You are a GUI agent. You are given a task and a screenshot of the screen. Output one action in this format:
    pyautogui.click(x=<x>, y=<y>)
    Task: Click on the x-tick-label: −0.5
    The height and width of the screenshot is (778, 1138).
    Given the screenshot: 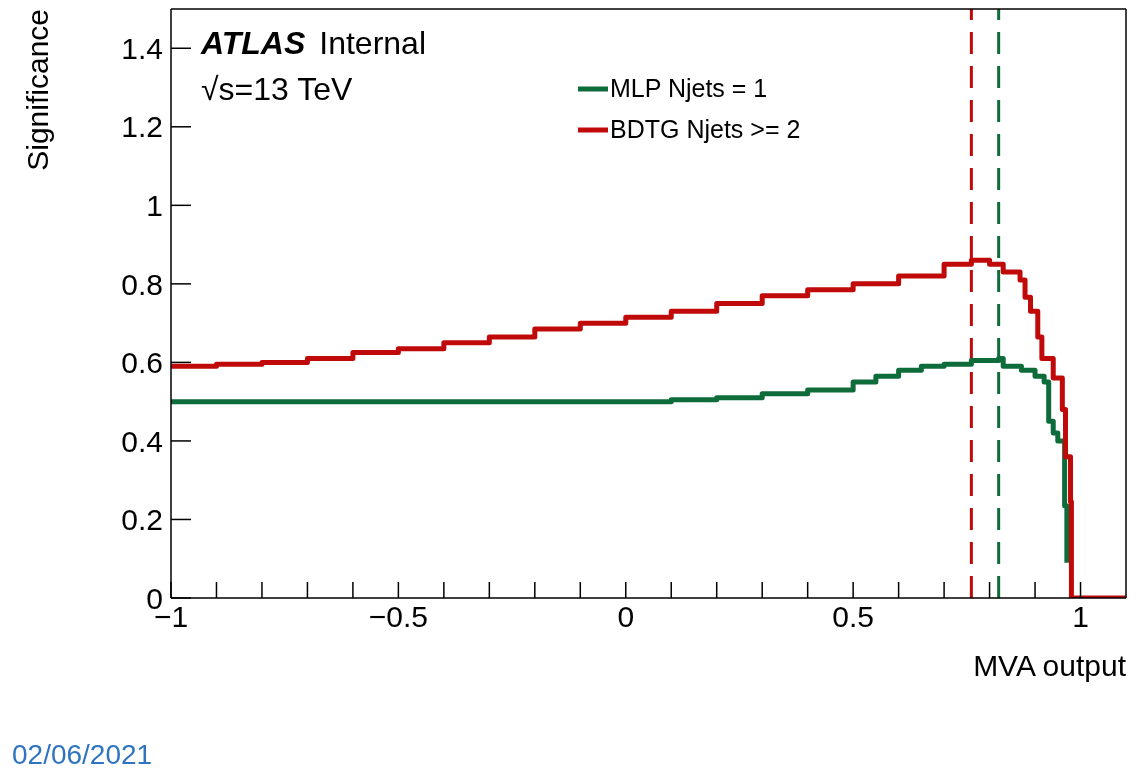 What is the action you would take?
    pyautogui.click(x=398, y=617)
    